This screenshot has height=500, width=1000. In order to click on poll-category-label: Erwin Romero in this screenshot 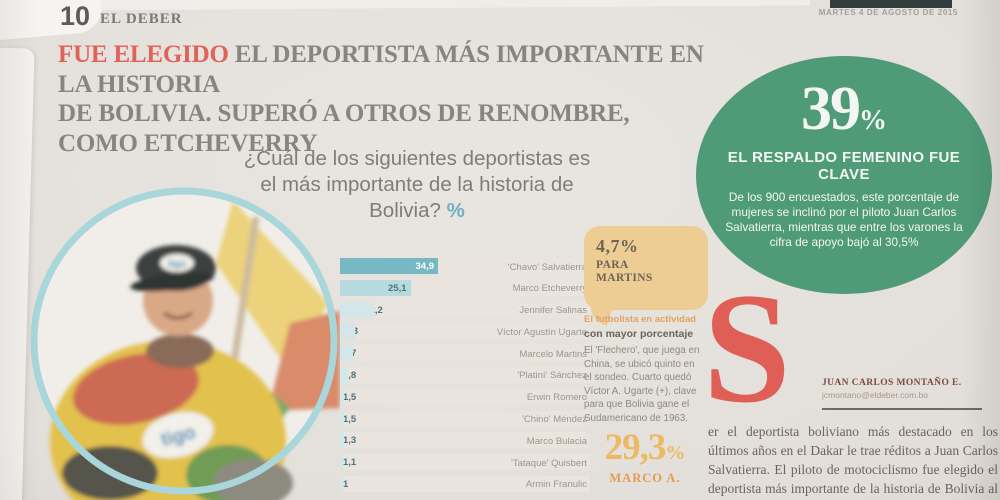, I will do `click(556, 398)`.